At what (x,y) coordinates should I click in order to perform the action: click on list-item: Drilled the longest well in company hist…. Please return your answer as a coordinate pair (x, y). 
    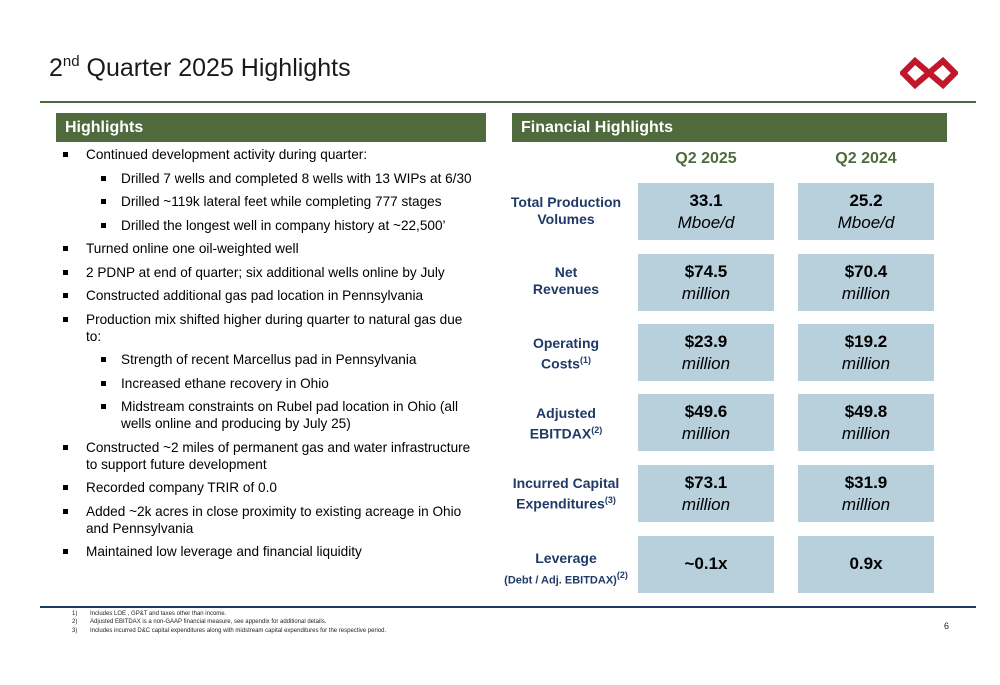
    Looking at the image, I should click on (266, 225).